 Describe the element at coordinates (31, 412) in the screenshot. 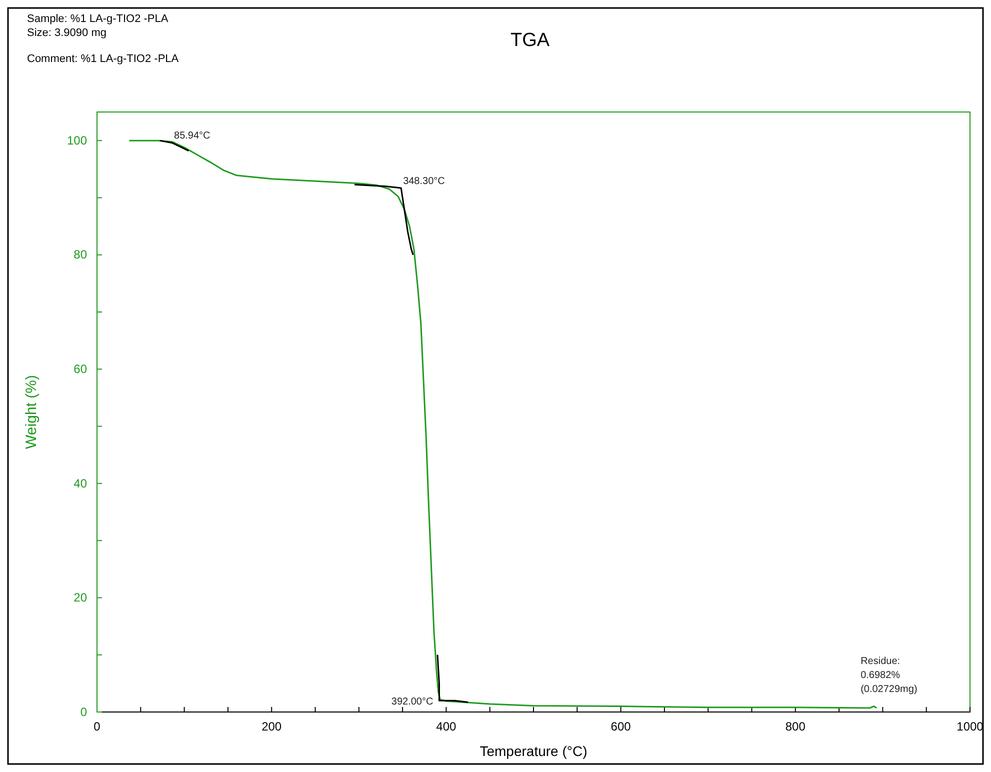

I see `y-axis-title: Weight (%)` at that location.